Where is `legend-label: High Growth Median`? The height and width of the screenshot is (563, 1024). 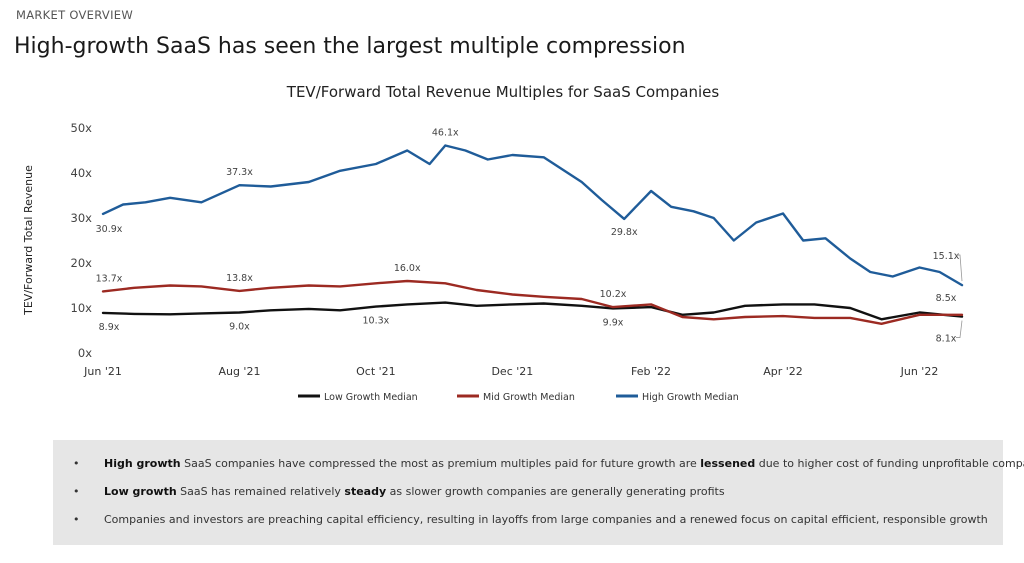 legend-label: High Growth Median is located at coordinates (690, 397).